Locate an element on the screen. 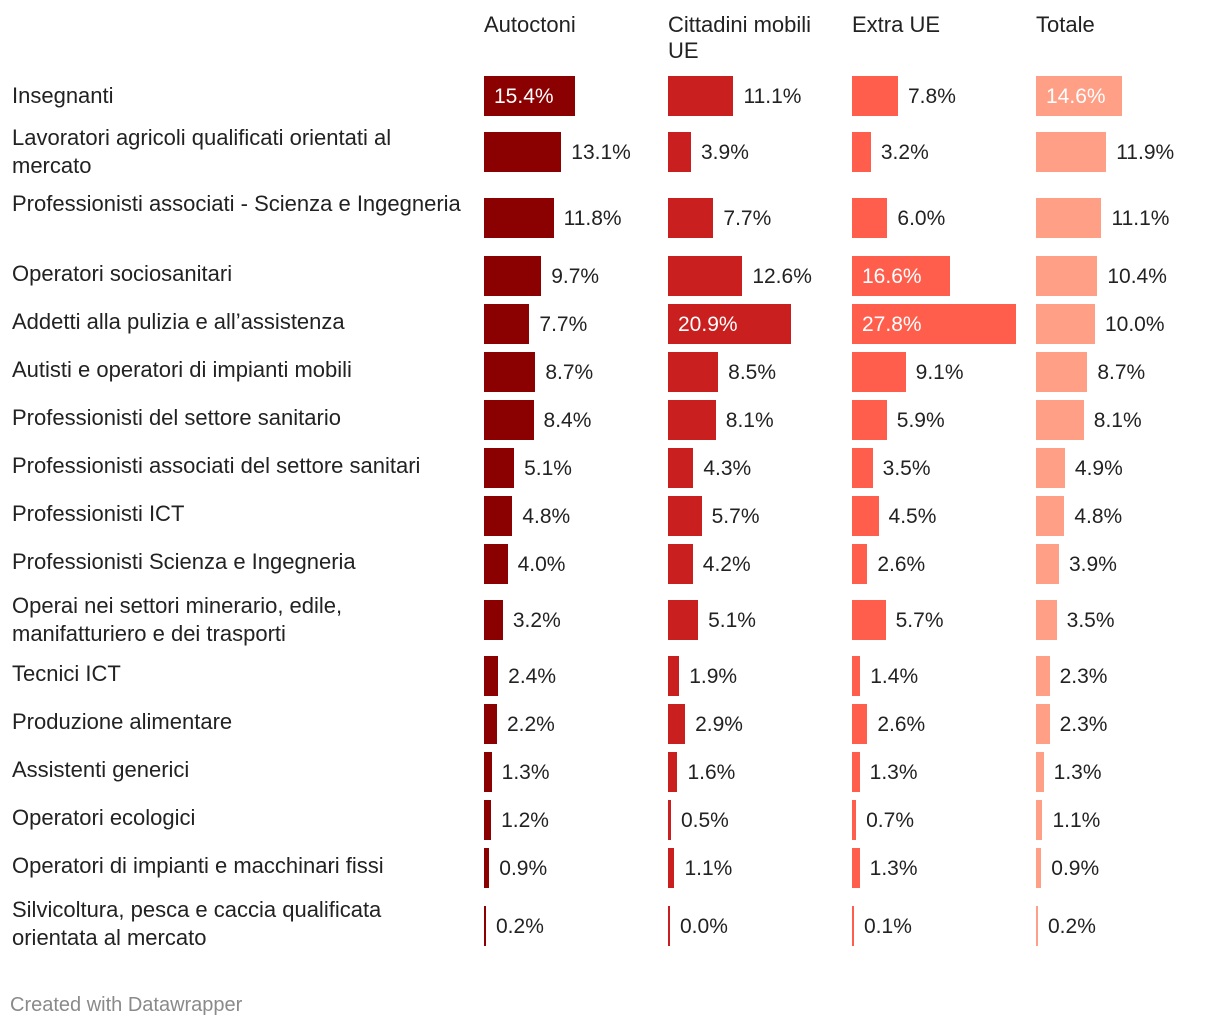 Image resolution: width=1220 pixels, height=1032 pixels. value-label: 1.9% is located at coordinates (713, 676).